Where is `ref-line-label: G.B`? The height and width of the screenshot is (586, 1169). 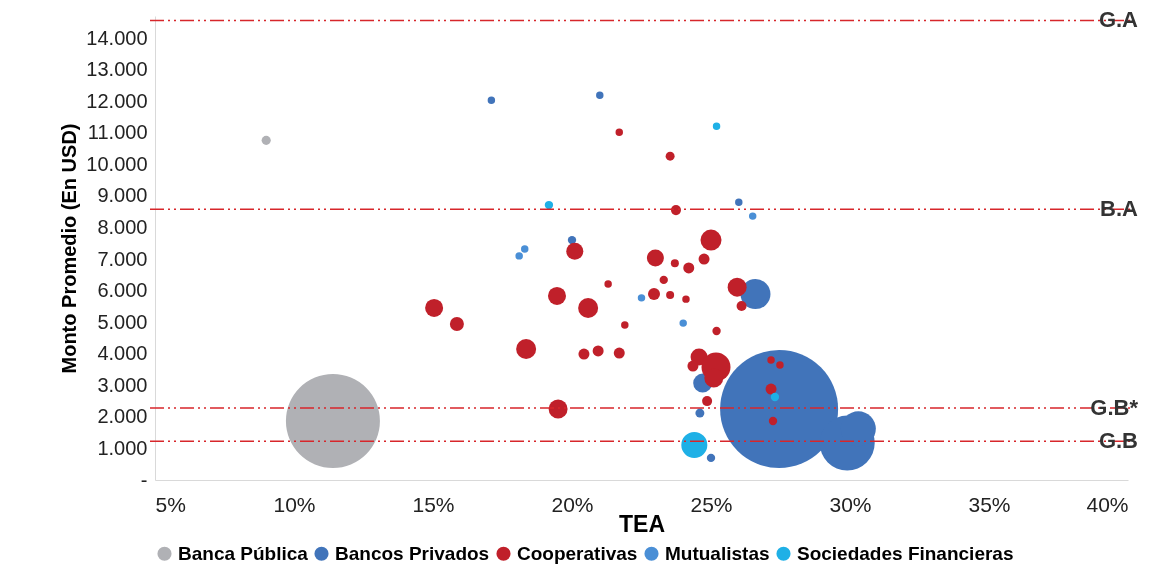 ref-line-label: G.B is located at coordinates (1118, 441).